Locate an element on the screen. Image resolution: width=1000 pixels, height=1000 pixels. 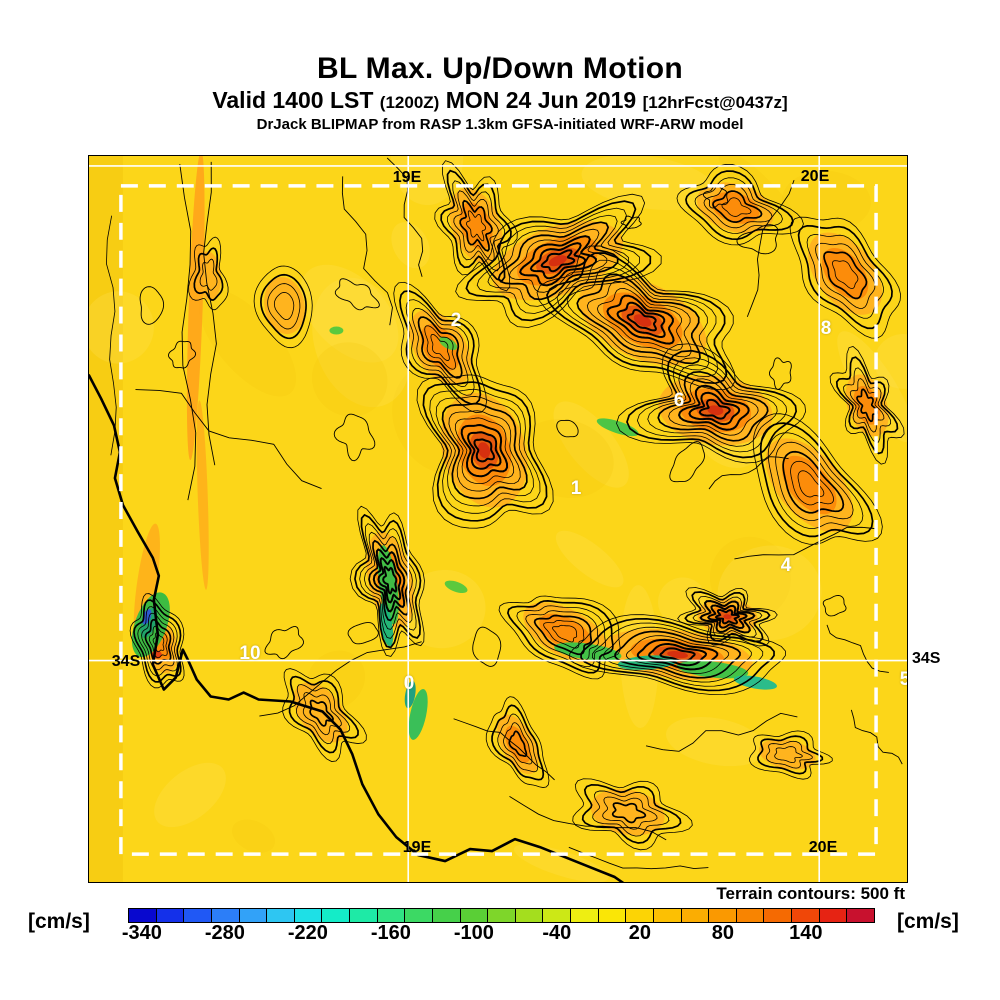
colorbar-tick: 140 is located at coordinates (806, 933).